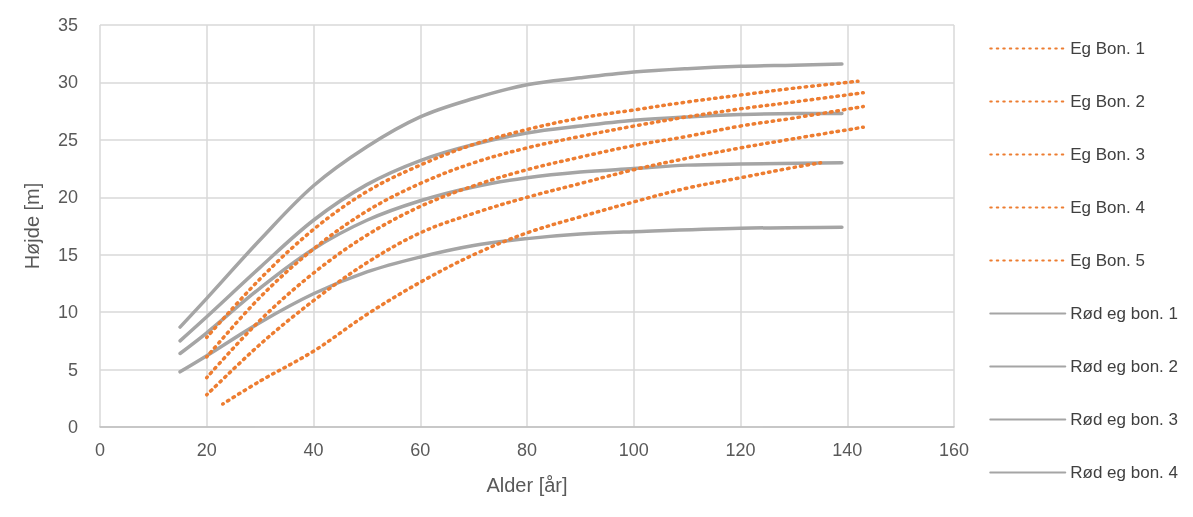 The image size is (1193, 517). What do you see at coordinates (313, 450) in the screenshot?
I see `x-tick-label: 40` at bounding box center [313, 450].